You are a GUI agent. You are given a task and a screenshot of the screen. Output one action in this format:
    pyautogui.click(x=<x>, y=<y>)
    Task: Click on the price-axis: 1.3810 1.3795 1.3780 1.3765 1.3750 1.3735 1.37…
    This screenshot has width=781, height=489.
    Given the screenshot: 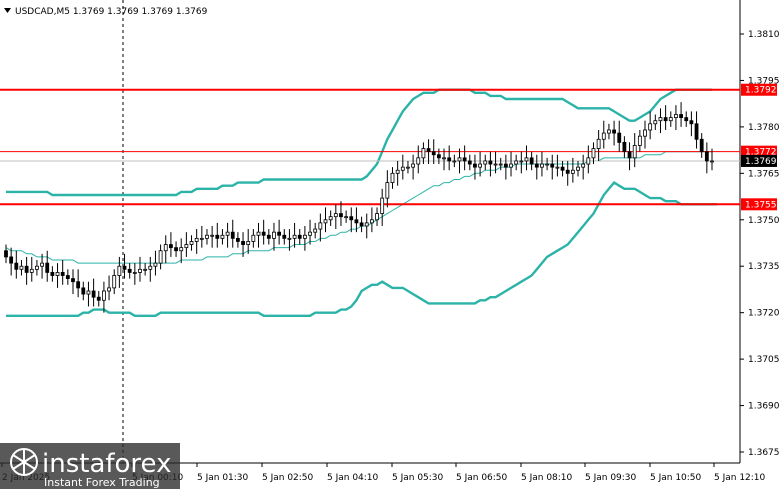 What is the action you would take?
    pyautogui.click(x=760, y=244)
    